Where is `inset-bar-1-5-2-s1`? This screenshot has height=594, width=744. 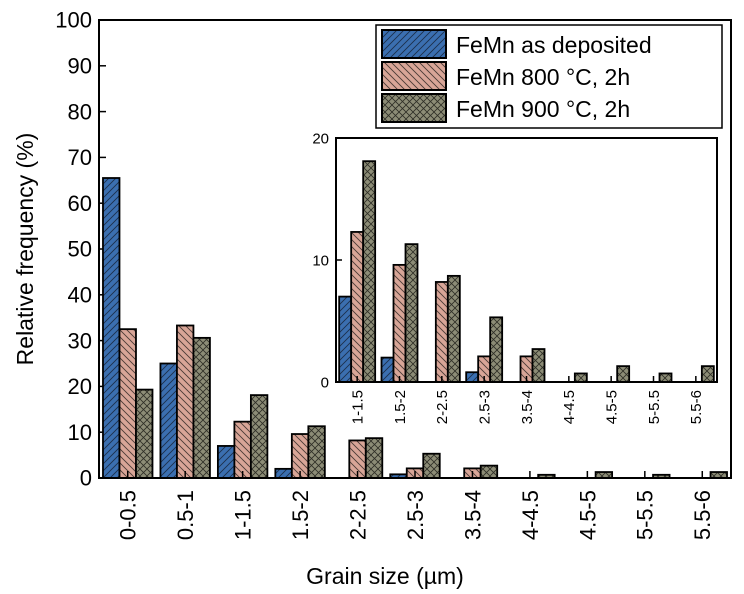
inset-bar-1-5-2-s1 is located at coordinates (387, 369).